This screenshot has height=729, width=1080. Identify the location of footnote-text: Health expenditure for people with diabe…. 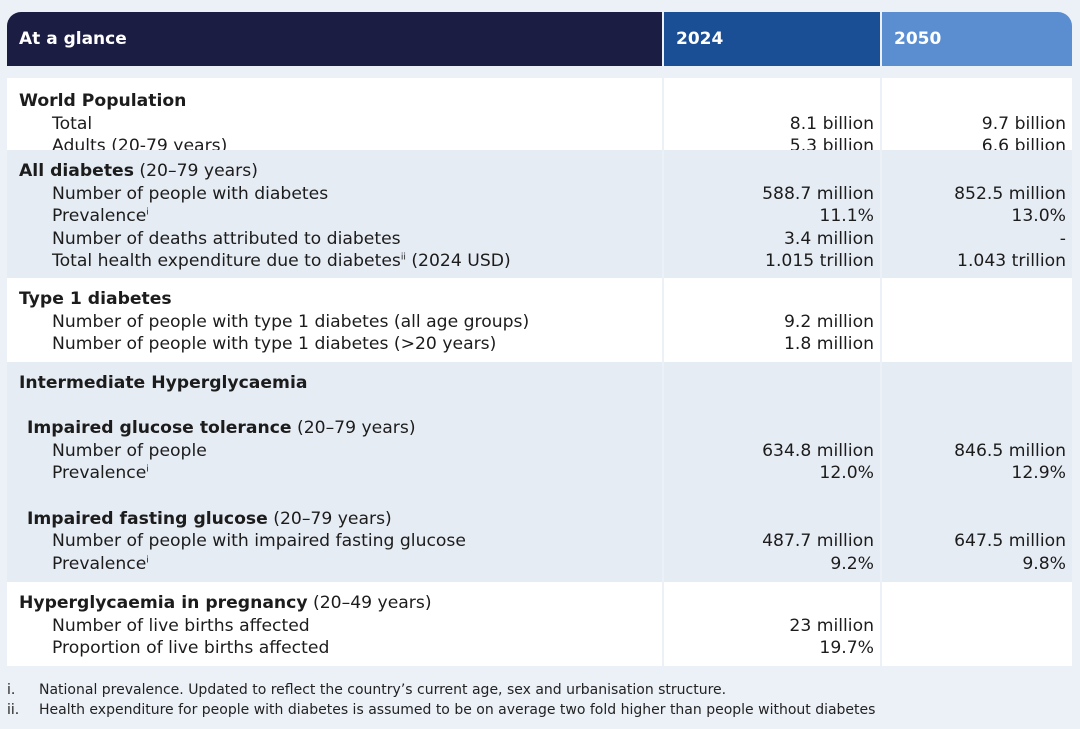
(457, 710).